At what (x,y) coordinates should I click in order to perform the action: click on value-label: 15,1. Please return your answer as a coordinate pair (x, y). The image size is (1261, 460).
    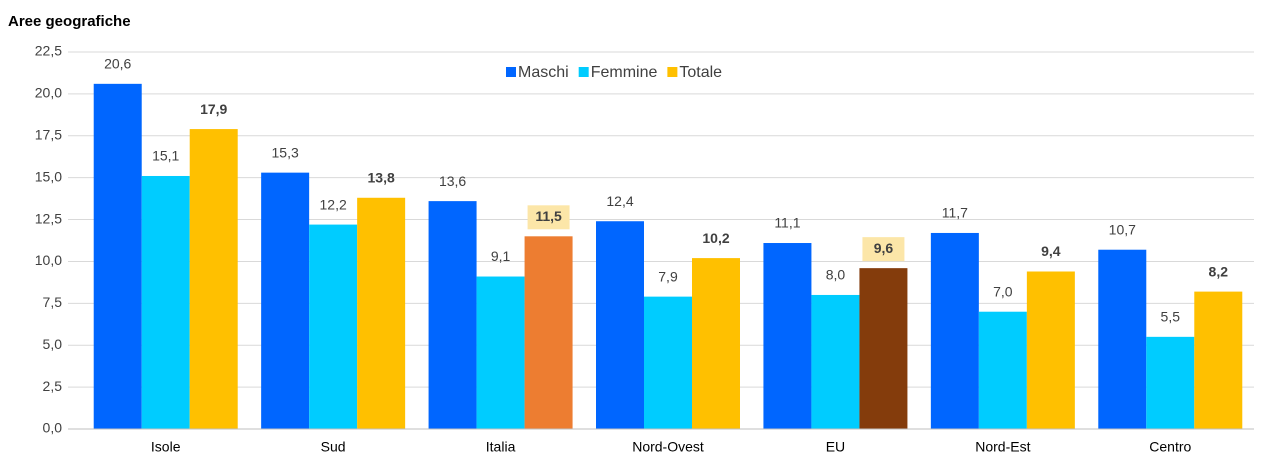
    Looking at the image, I should click on (165, 156).